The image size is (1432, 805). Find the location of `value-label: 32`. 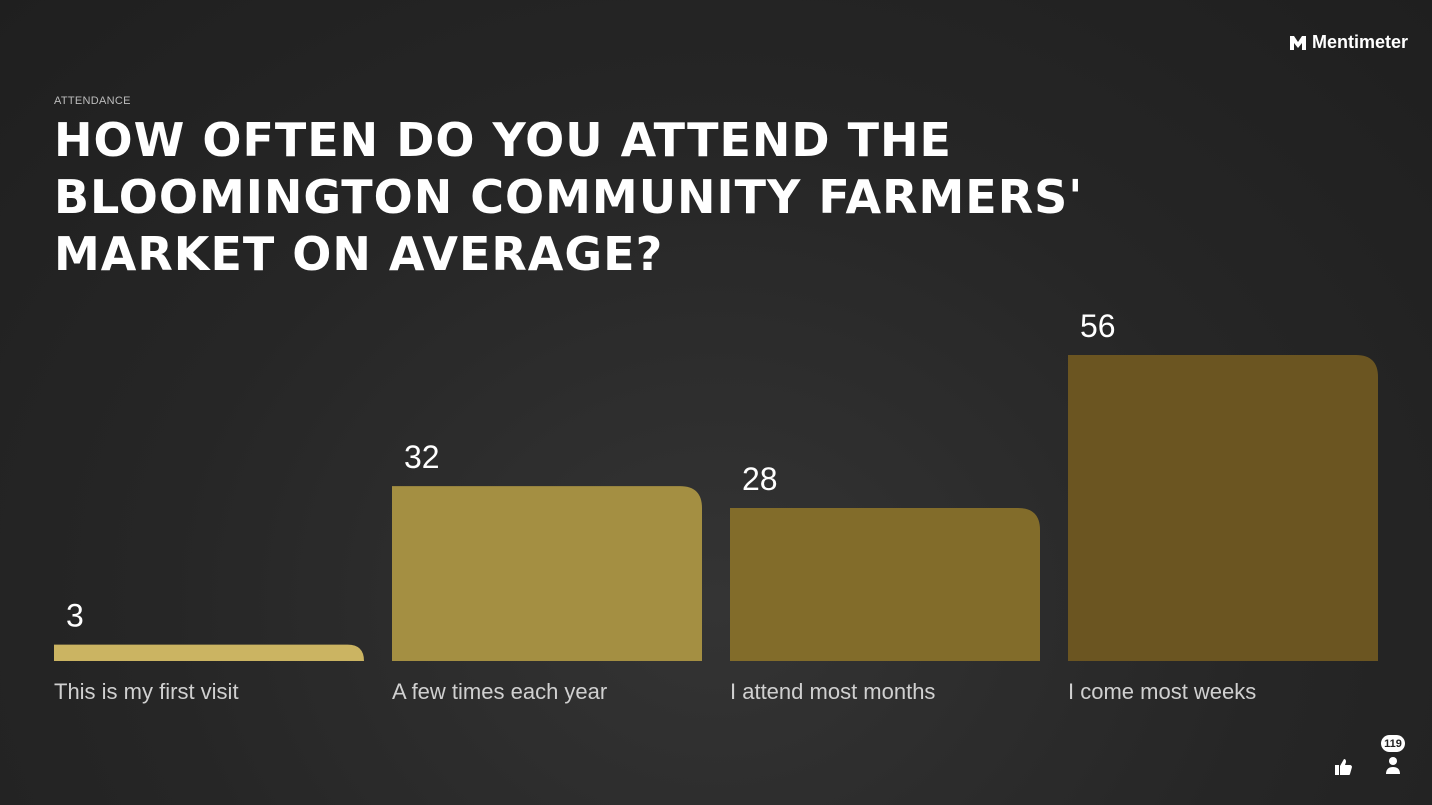

value-label: 32 is located at coordinates (422, 457).